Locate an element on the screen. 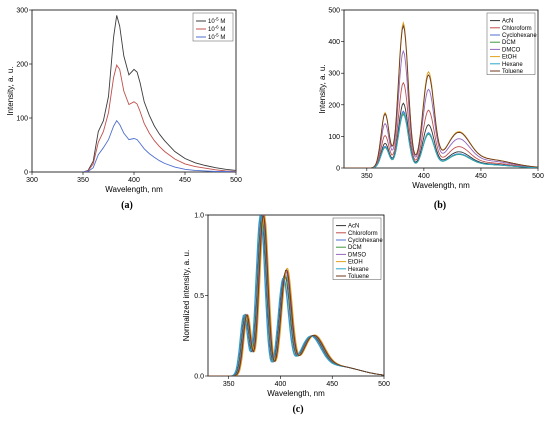  x-tick-label: 300 is located at coordinates (32, 180).